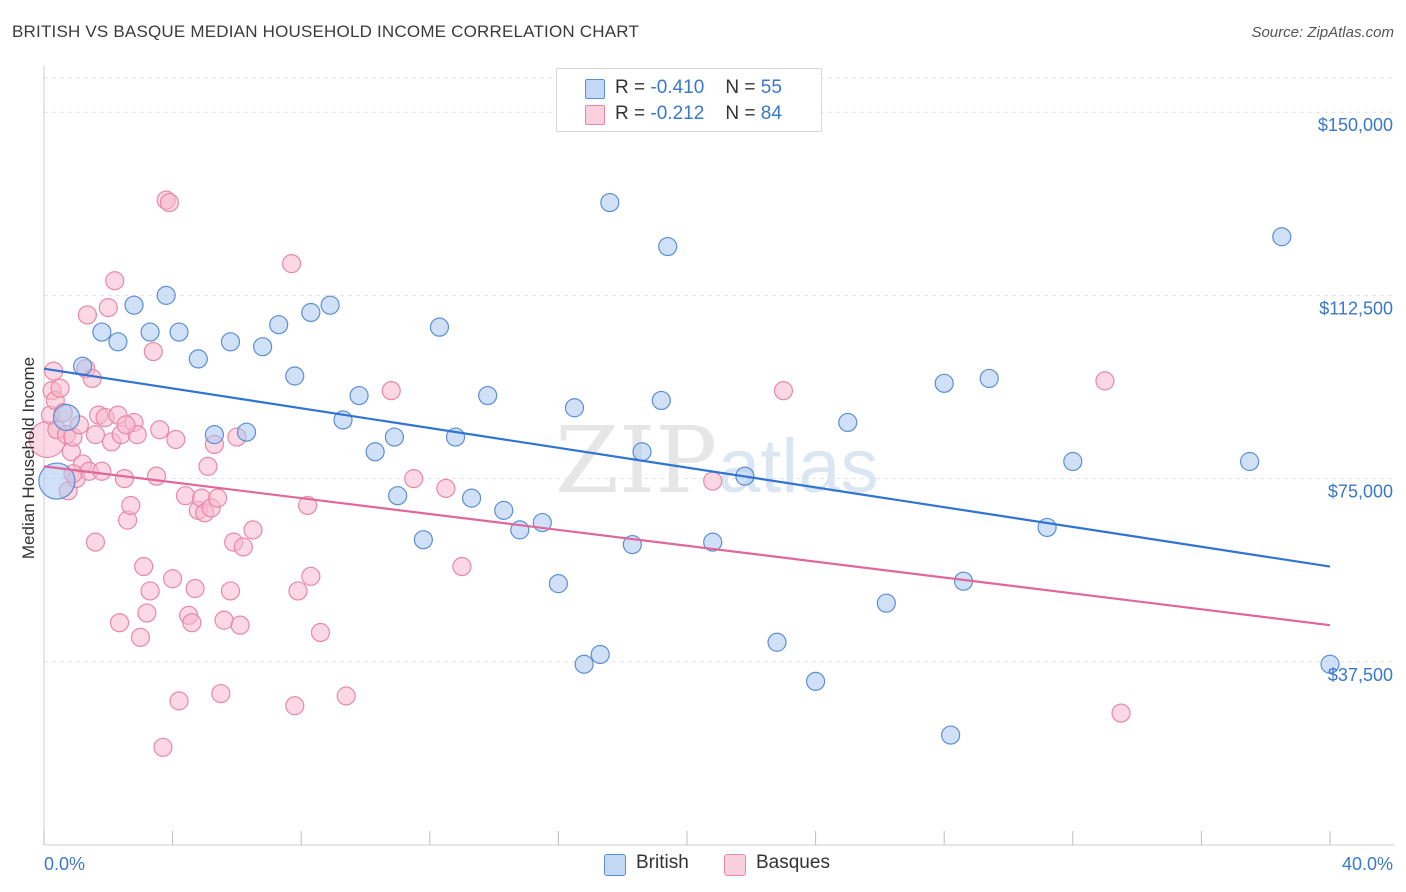 The width and height of the screenshot is (1406, 892). What do you see at coordinates (1322, 32) in the screenshot?
I see `source-label: Source: ZipAtlas.com` at bounding box center [1322, 32].